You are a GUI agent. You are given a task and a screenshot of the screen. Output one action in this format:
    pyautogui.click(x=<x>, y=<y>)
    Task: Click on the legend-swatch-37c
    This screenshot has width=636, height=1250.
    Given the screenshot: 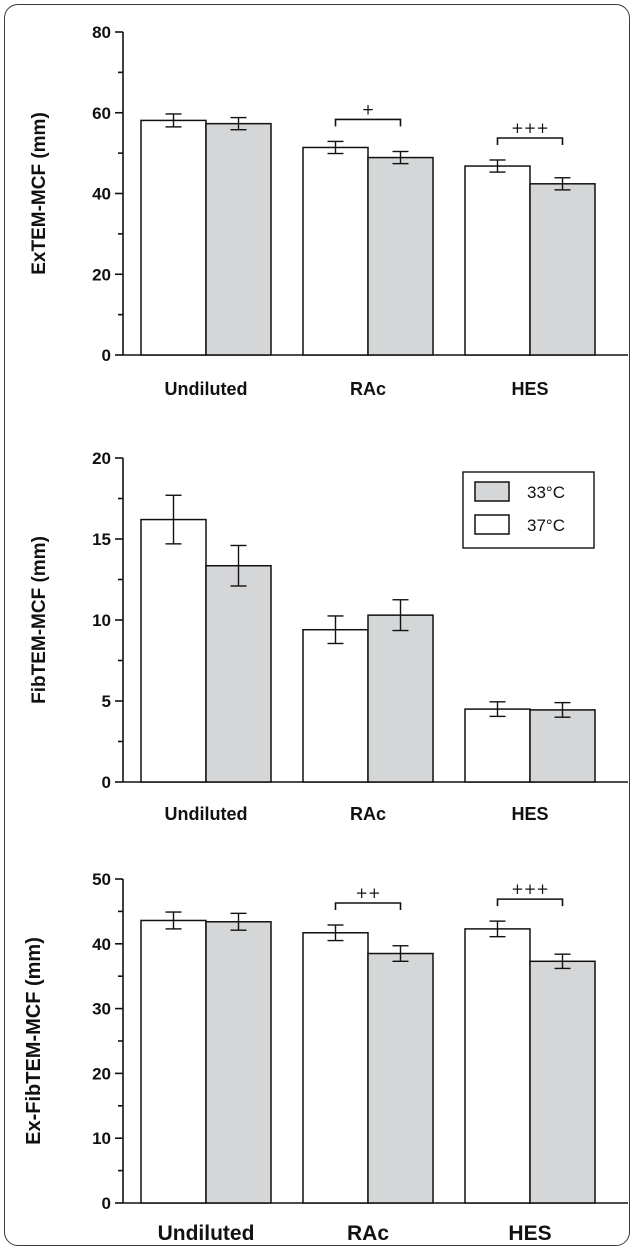 What is the action you would take?
    pyautogui.click(x=492, y=524)
    